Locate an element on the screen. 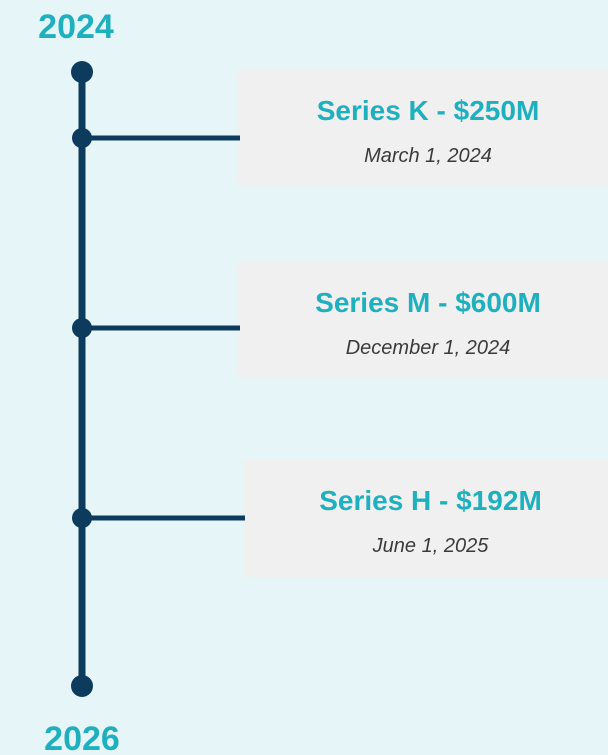 This screenshot has width=608, height=755. event-title: Series K - $250M is located at coordinates (428, 110).